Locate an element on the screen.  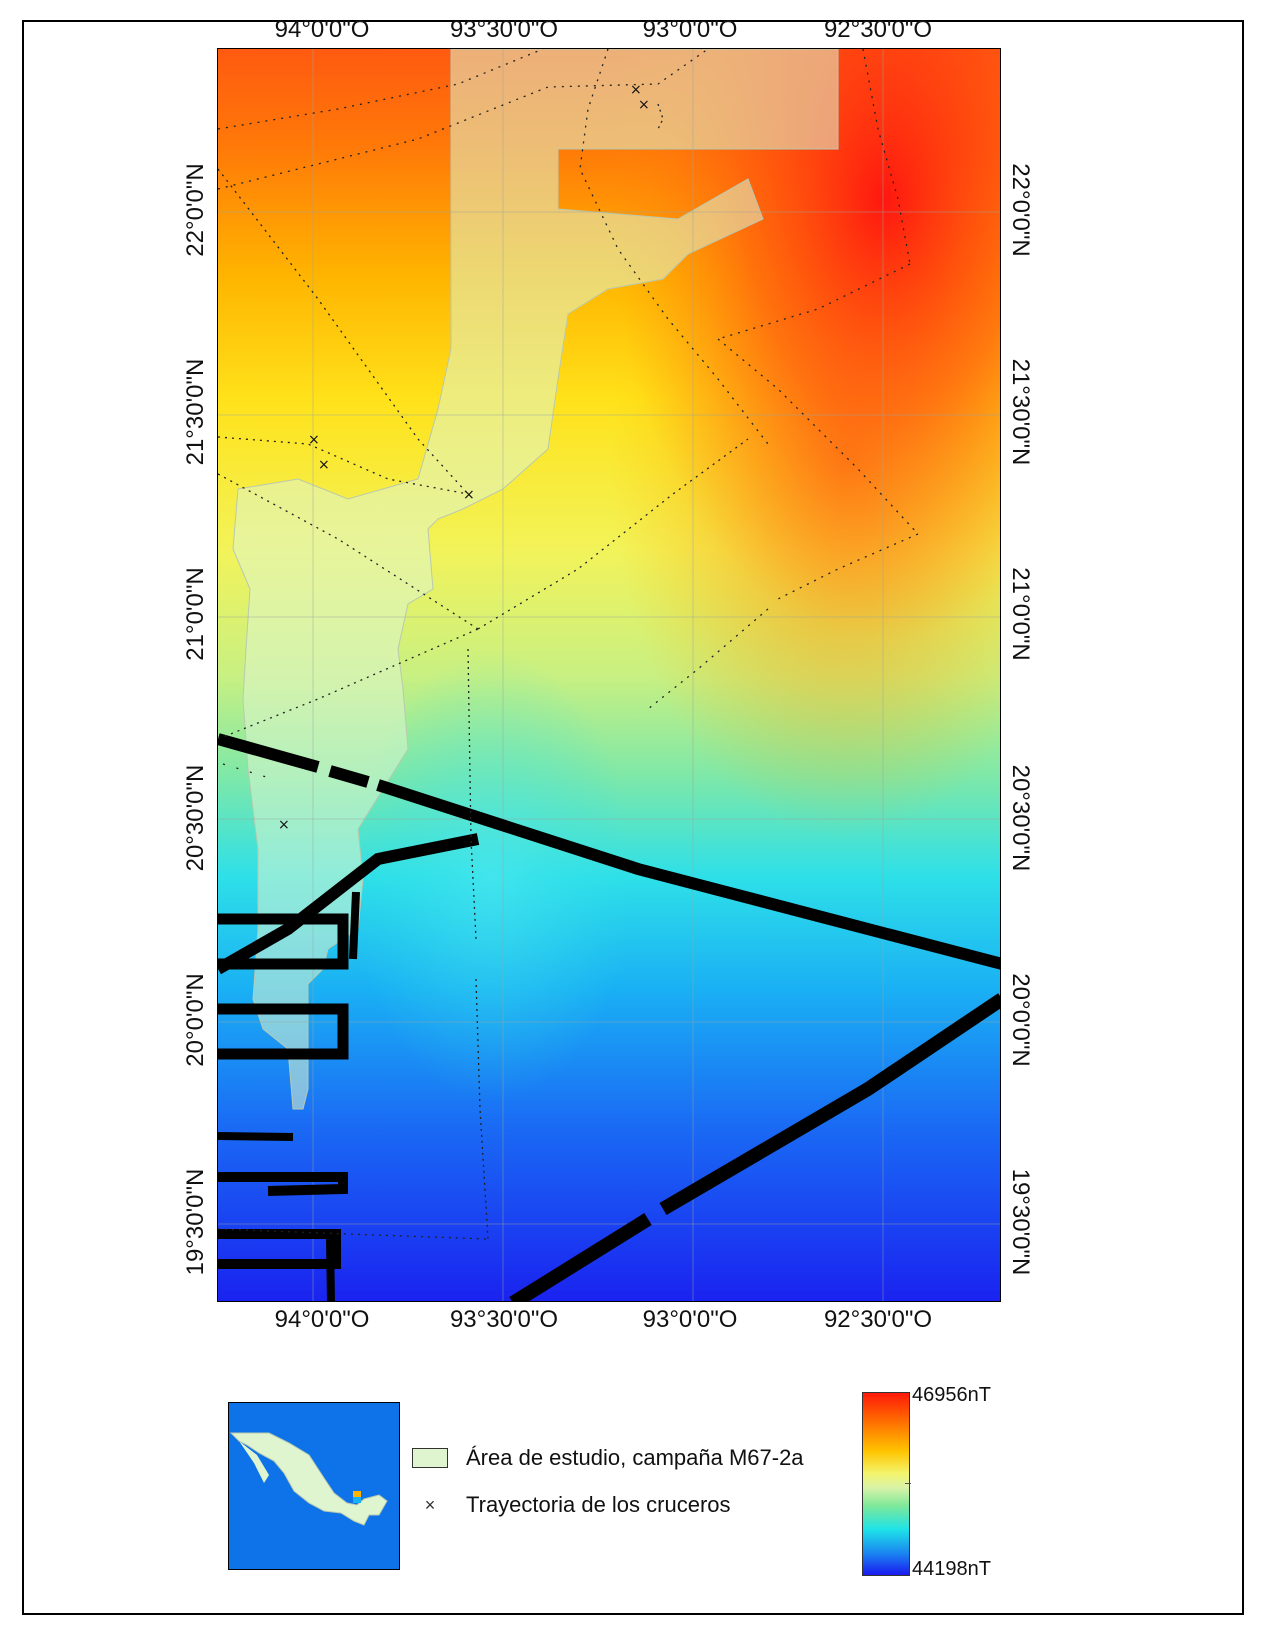
lon-label-top-92-30: 92°30'0"O is located at coordinates (878, 29).